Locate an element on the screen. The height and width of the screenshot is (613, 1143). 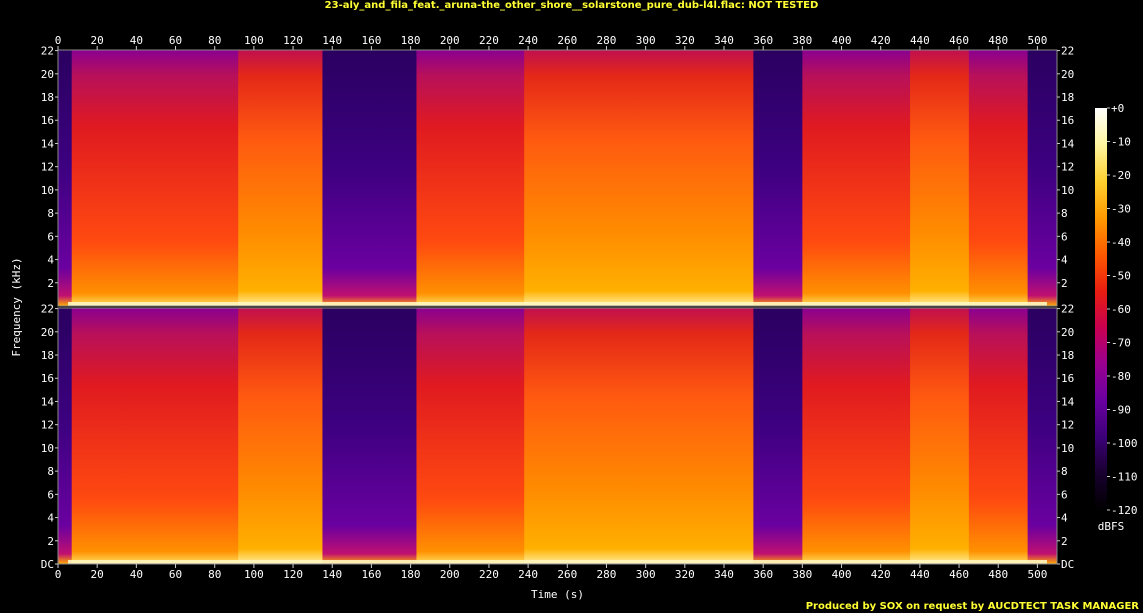
x-tick-label-top: 400 is located at coordinates (842, 40).